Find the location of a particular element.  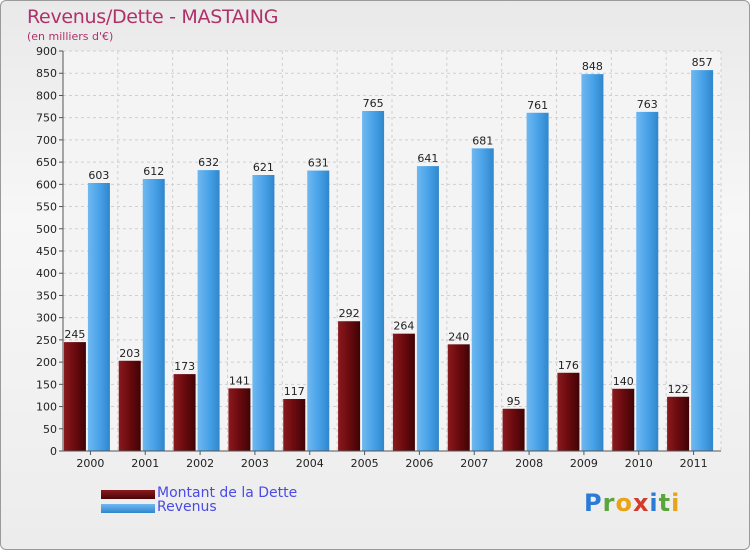

y-tick-label: 550 is located at coordinates (46, 207).